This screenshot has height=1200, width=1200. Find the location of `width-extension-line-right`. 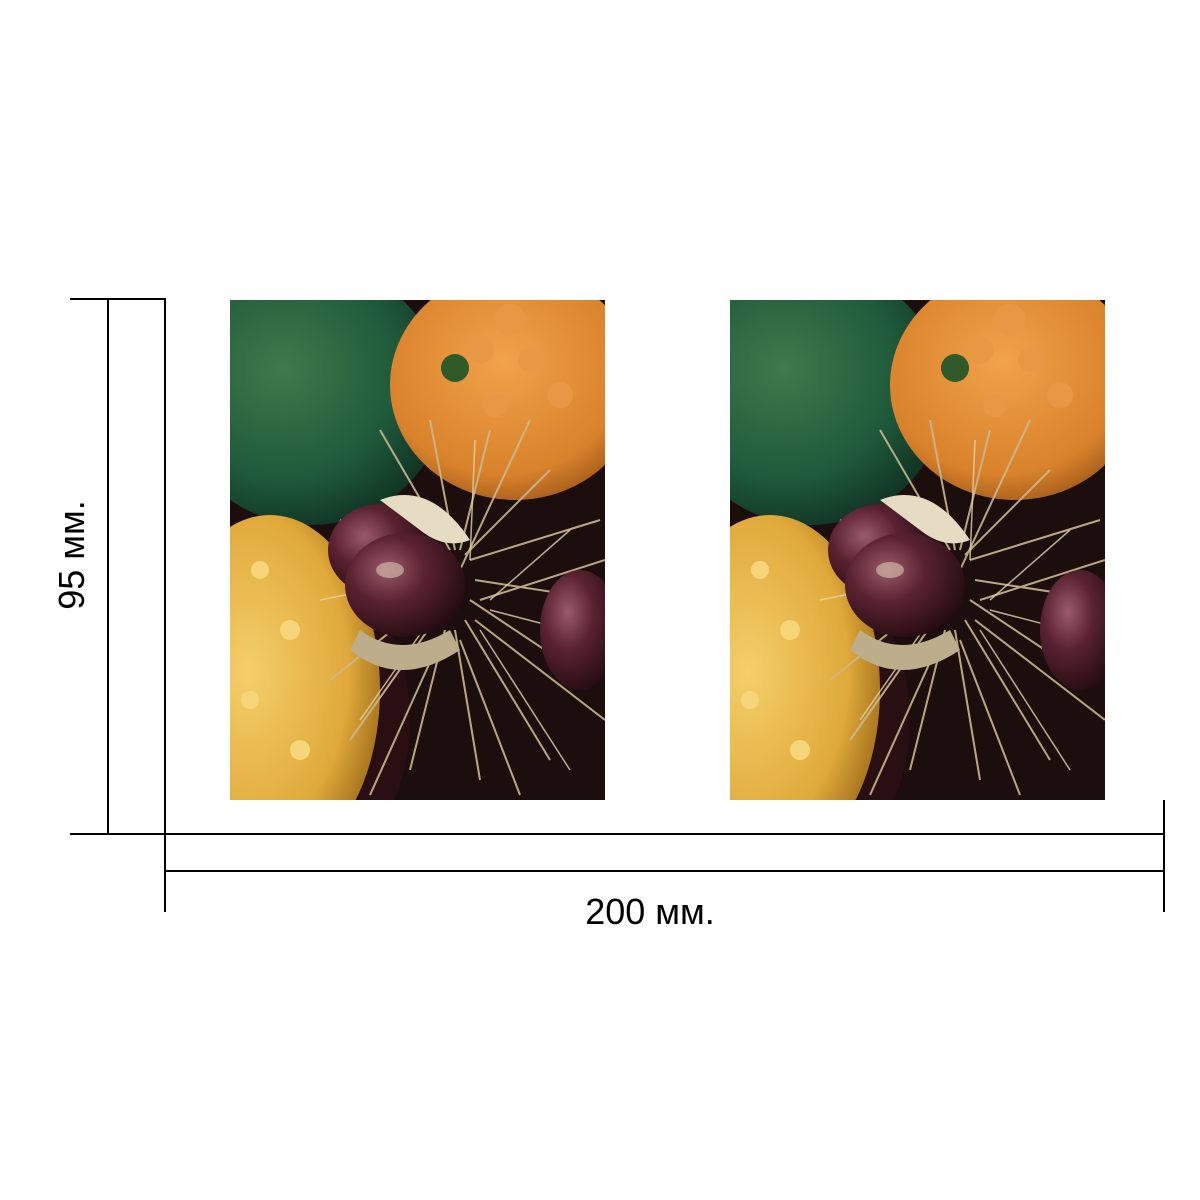

width-extension-line-right is located at coordinates (1164, 856).